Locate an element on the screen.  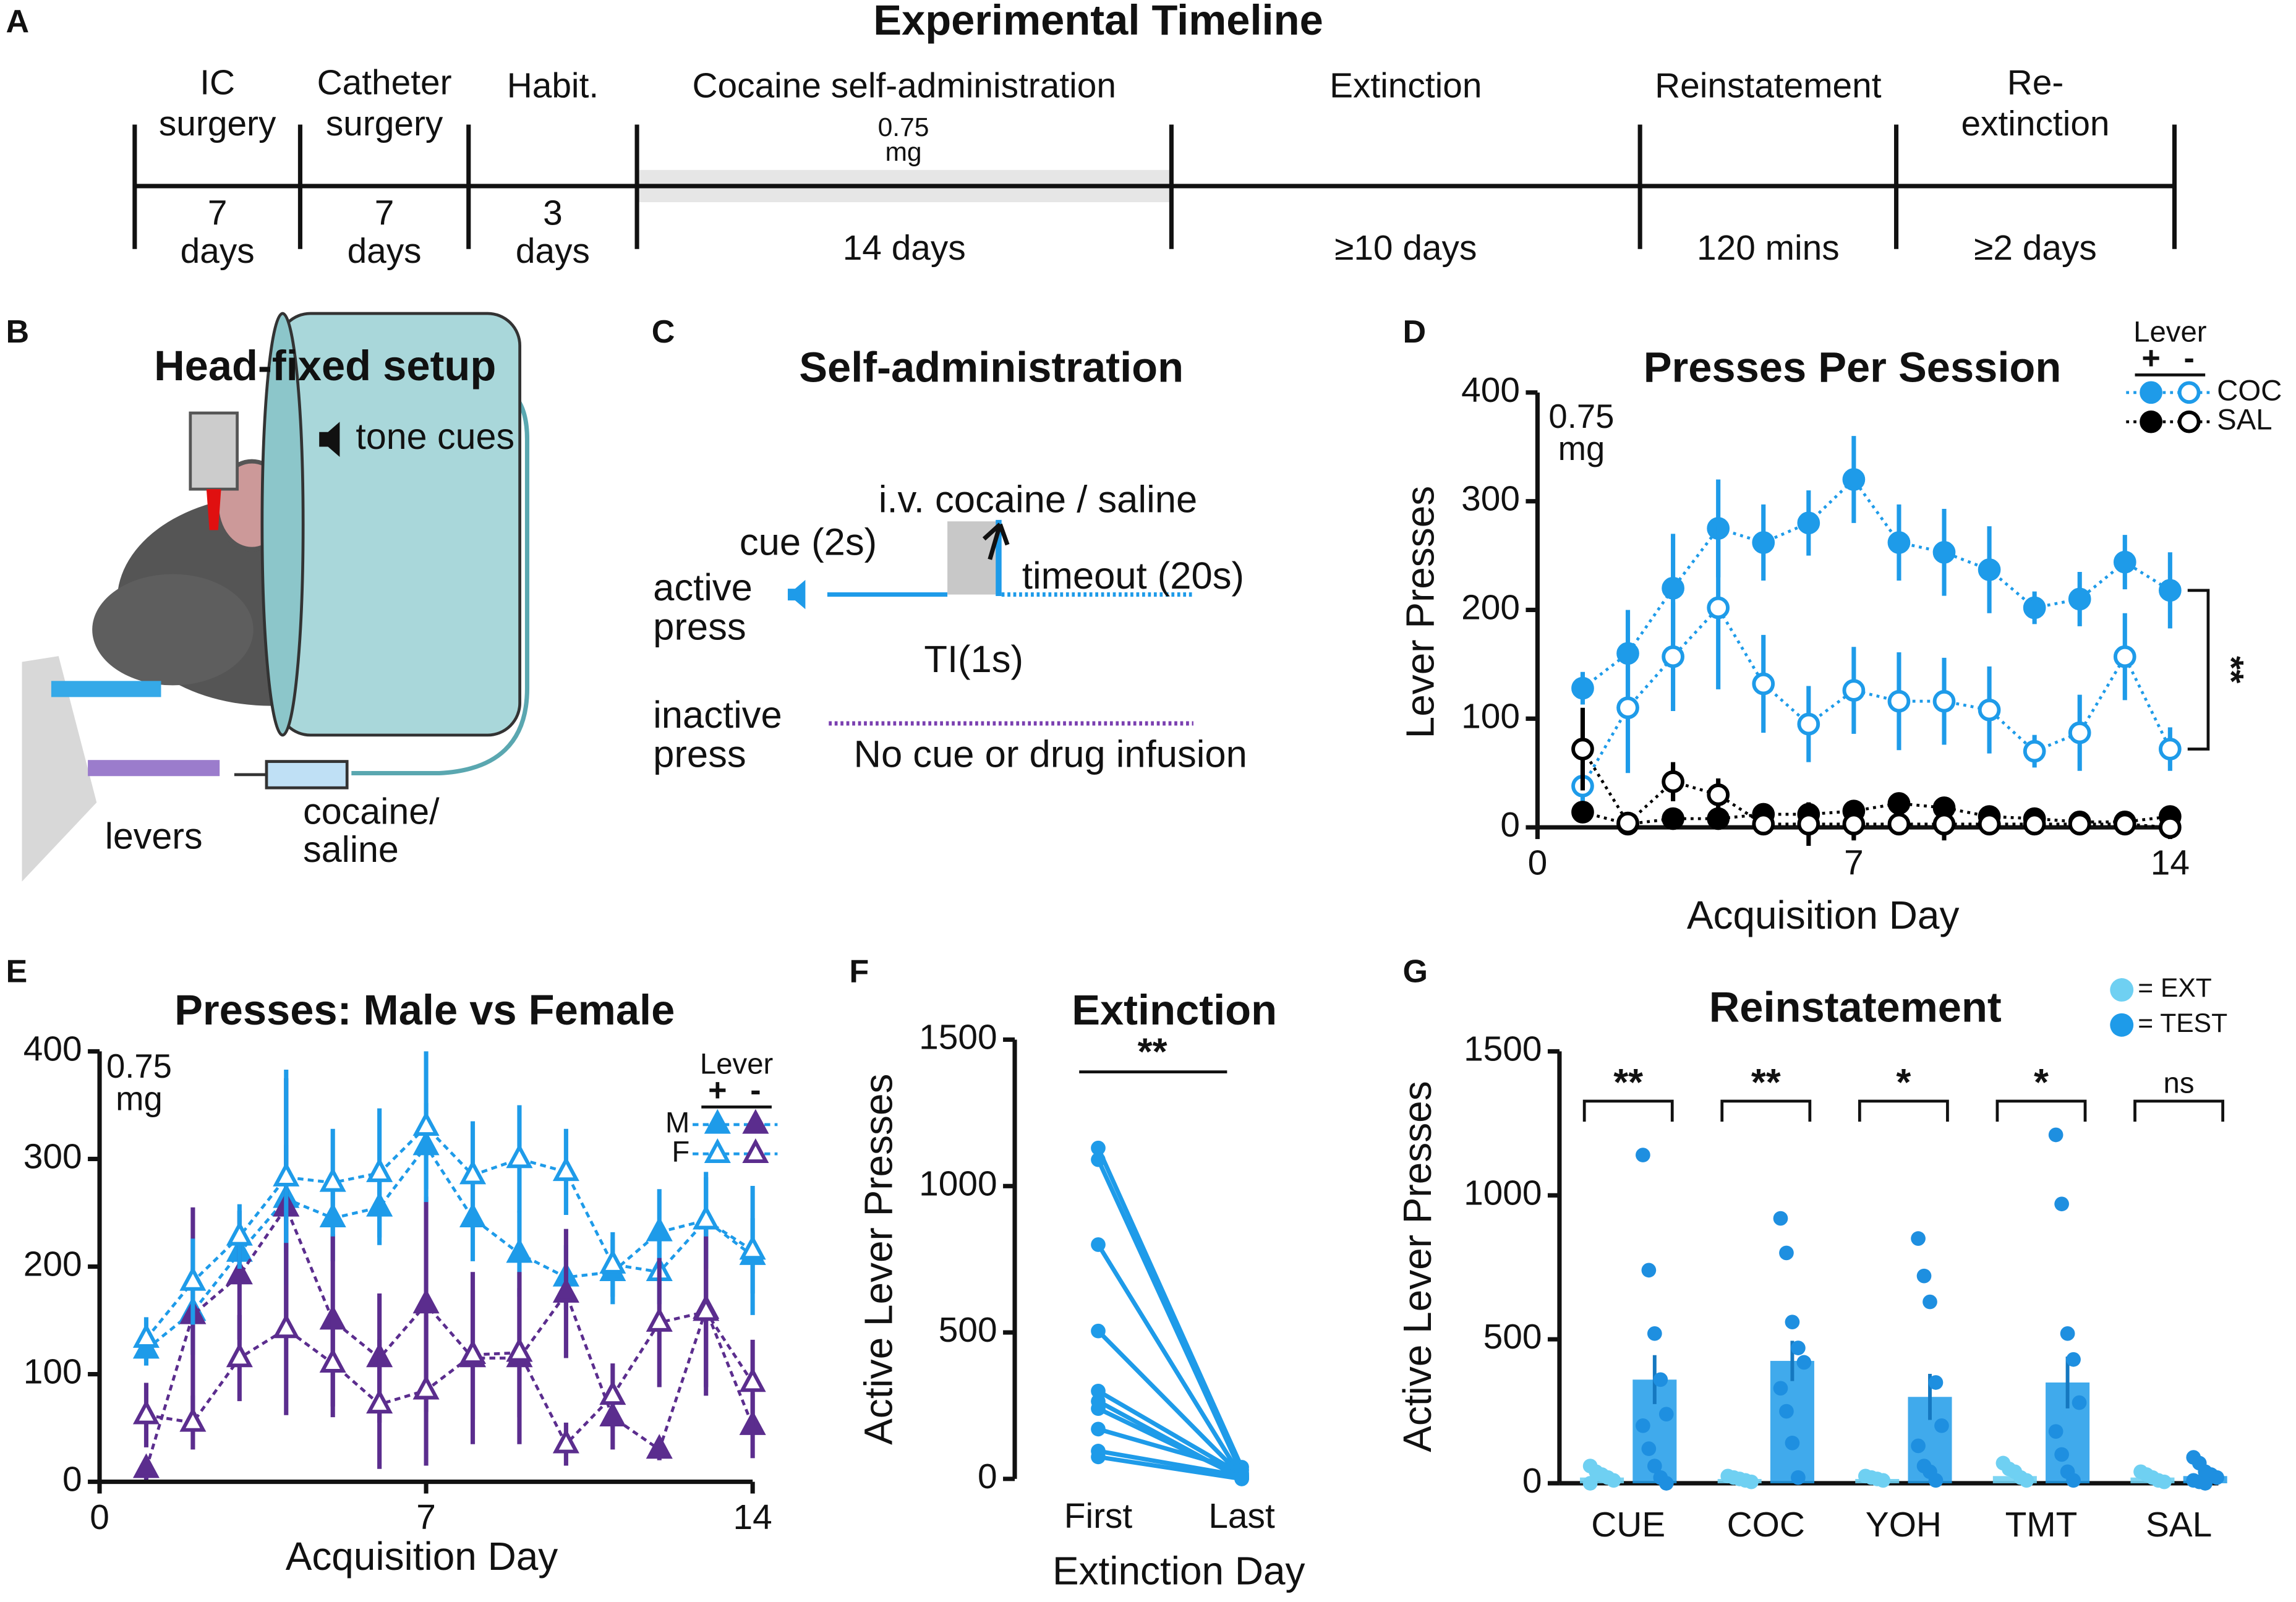
title: Head-fixed setup is located at coordinates (325, 366).